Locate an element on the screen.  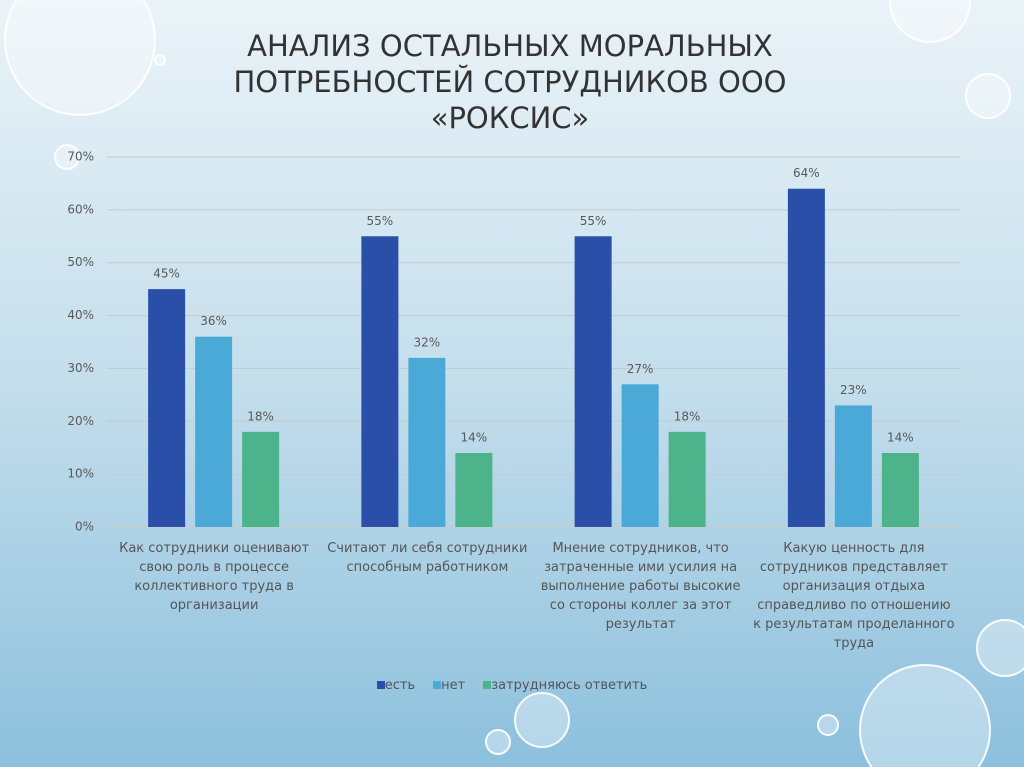
legend-item: нет is located at coordinates (449, 685).